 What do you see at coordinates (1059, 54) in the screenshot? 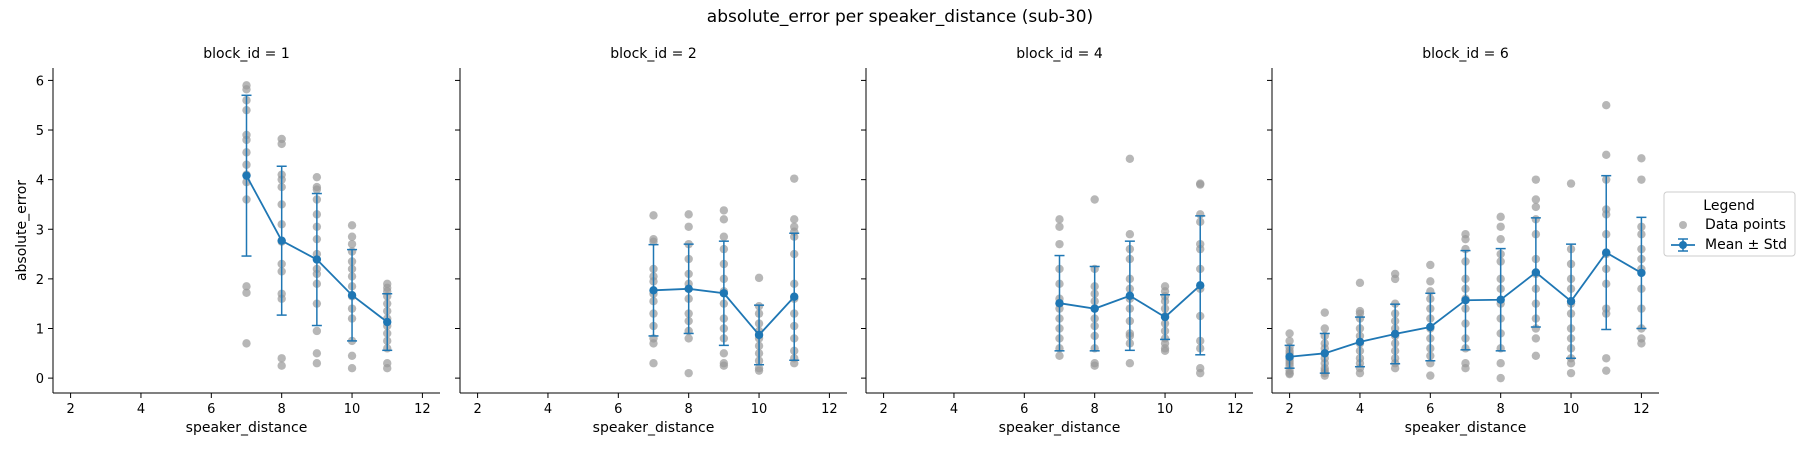
I see `panel-title: block_id = 4` at bounding box center [1059, 54].